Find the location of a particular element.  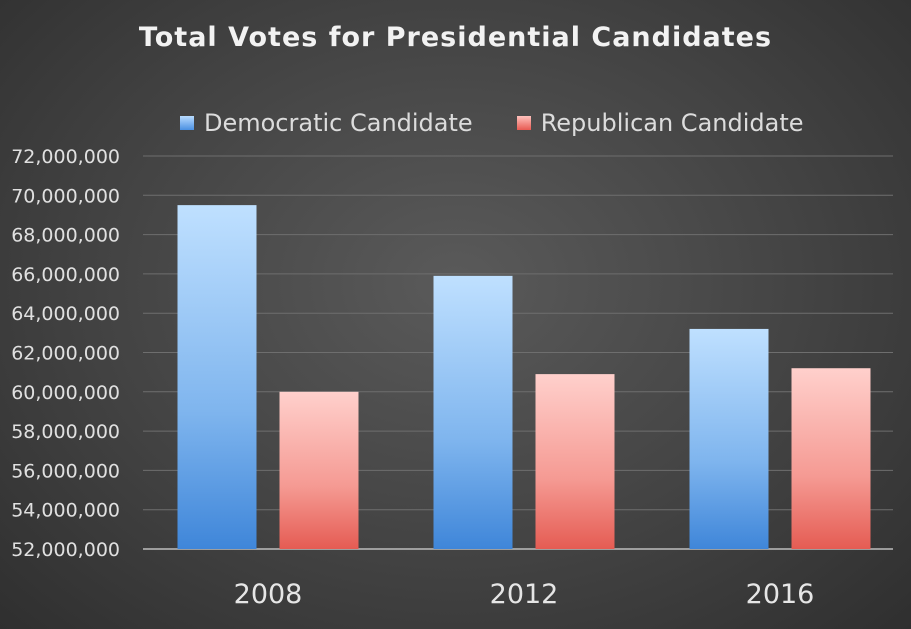

y-tick-label: 62,000,000 is located at coordinates (65, 354).